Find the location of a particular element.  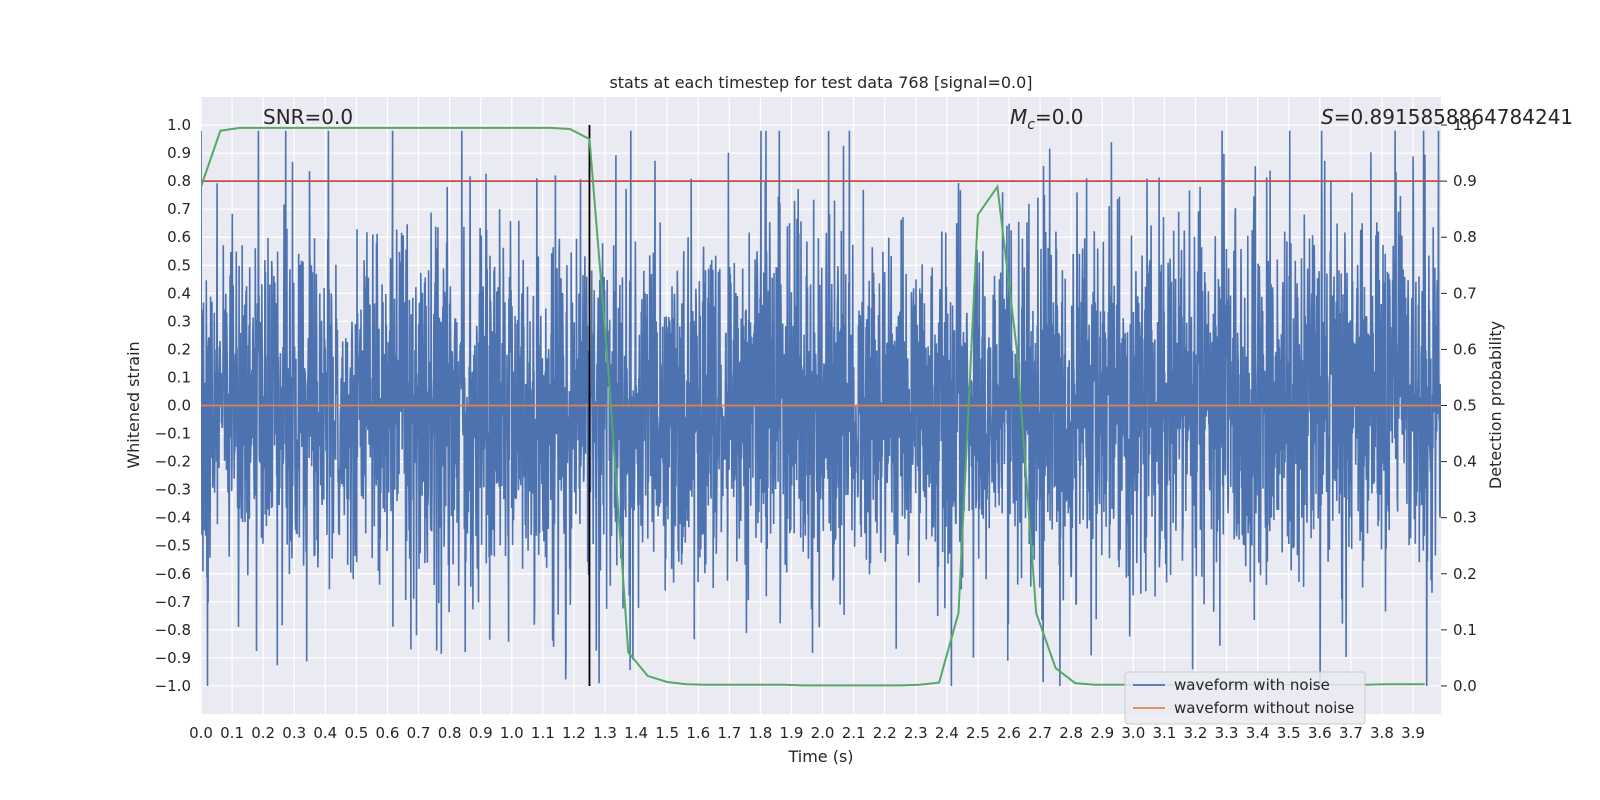

y-tick-label: 0.5 is located at coordinates (179, 265).